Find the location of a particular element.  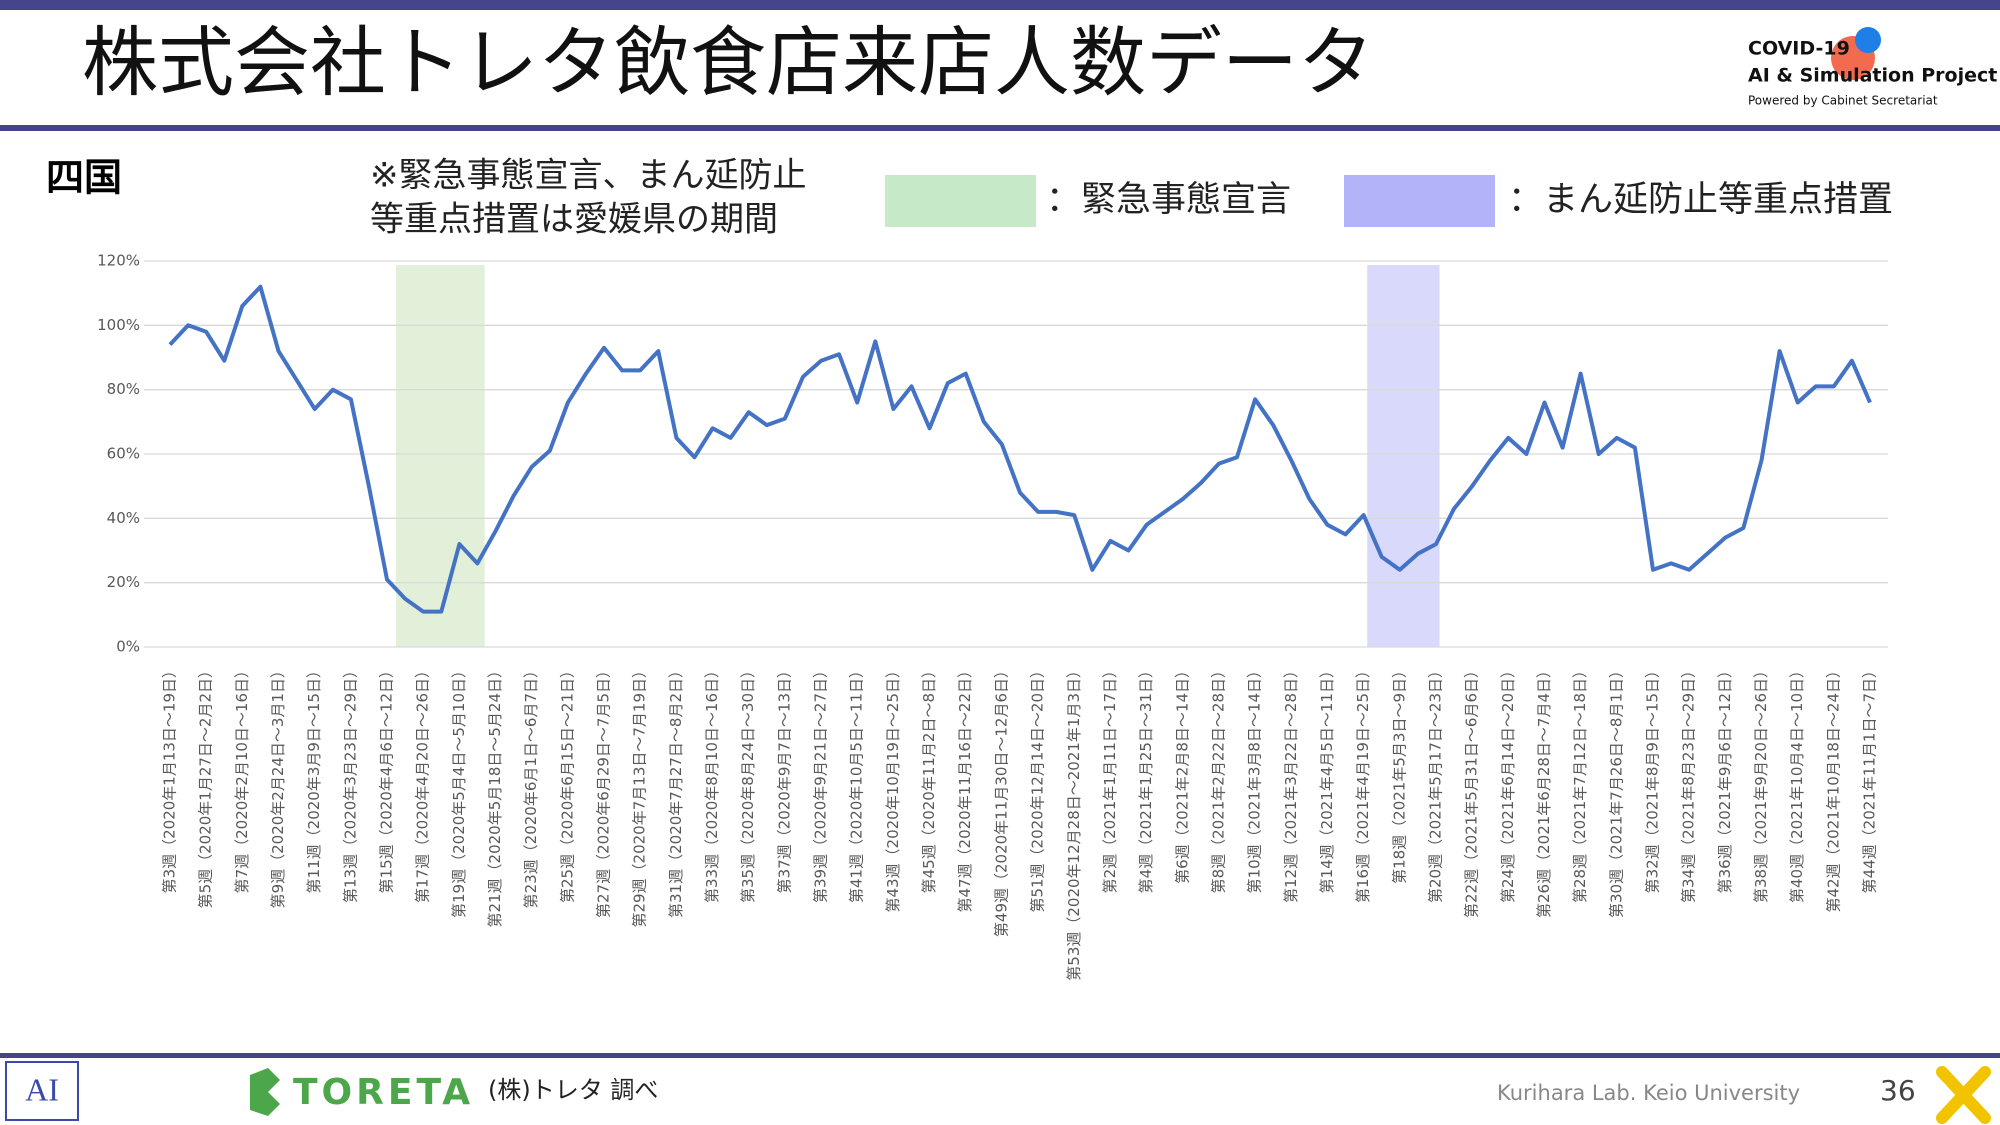

footer-lab: Kurihara Lab. Keio University is located at coordinates (1648, 1093).